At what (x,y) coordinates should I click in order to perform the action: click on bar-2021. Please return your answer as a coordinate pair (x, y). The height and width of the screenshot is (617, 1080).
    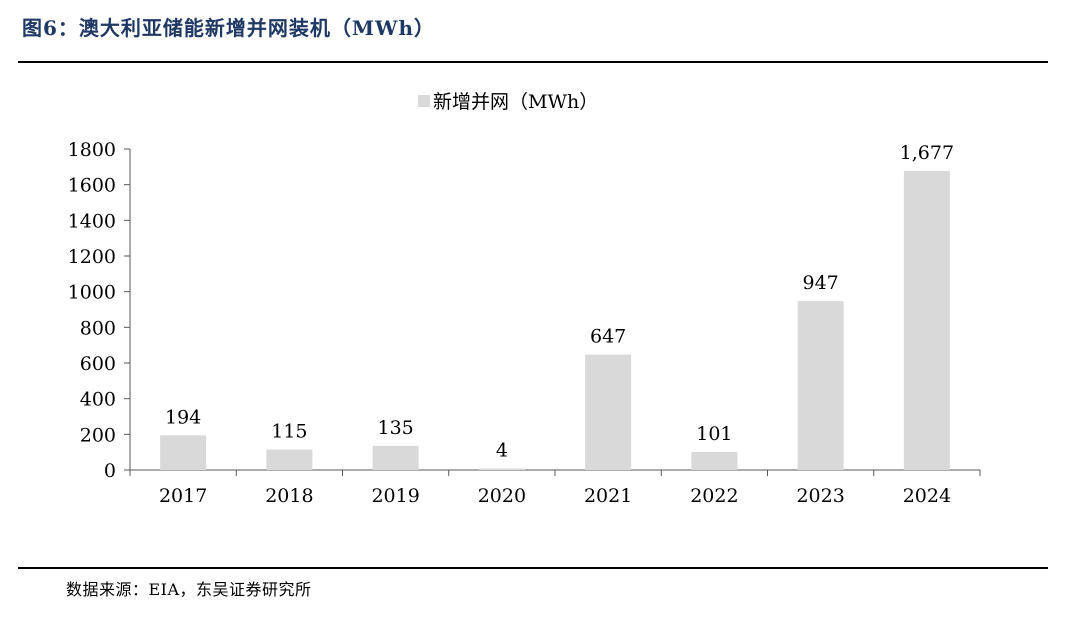
    Looking at the image, I should click on (608, 412).